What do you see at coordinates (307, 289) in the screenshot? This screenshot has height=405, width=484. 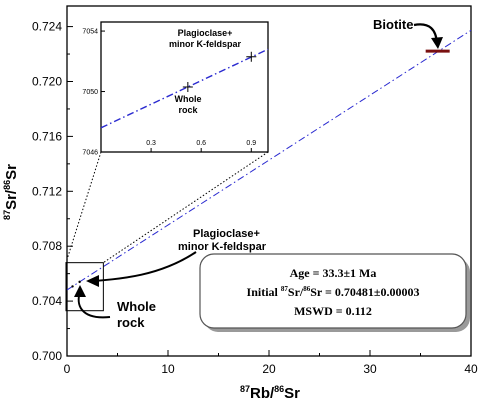 I see `results-initial-sup2: 86` at bounding box center [307, 289].